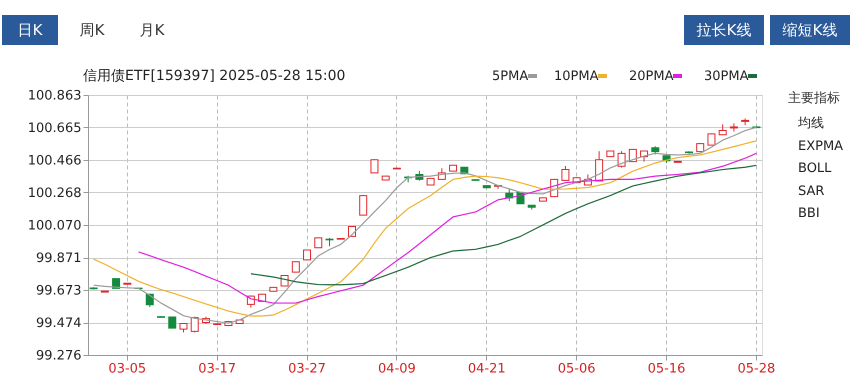  What do you see at coordinates (397, 369) in the screenshot?
I see `x-tick-label: 04-09` at bounding box center [397, 369].